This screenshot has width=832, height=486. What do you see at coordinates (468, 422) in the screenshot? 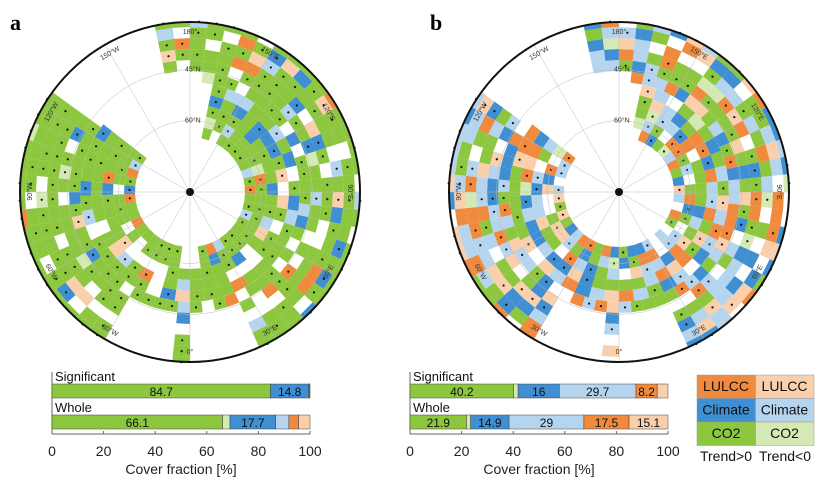
I see `bar-segment-co2_neg` at bounding box center [468, 422].